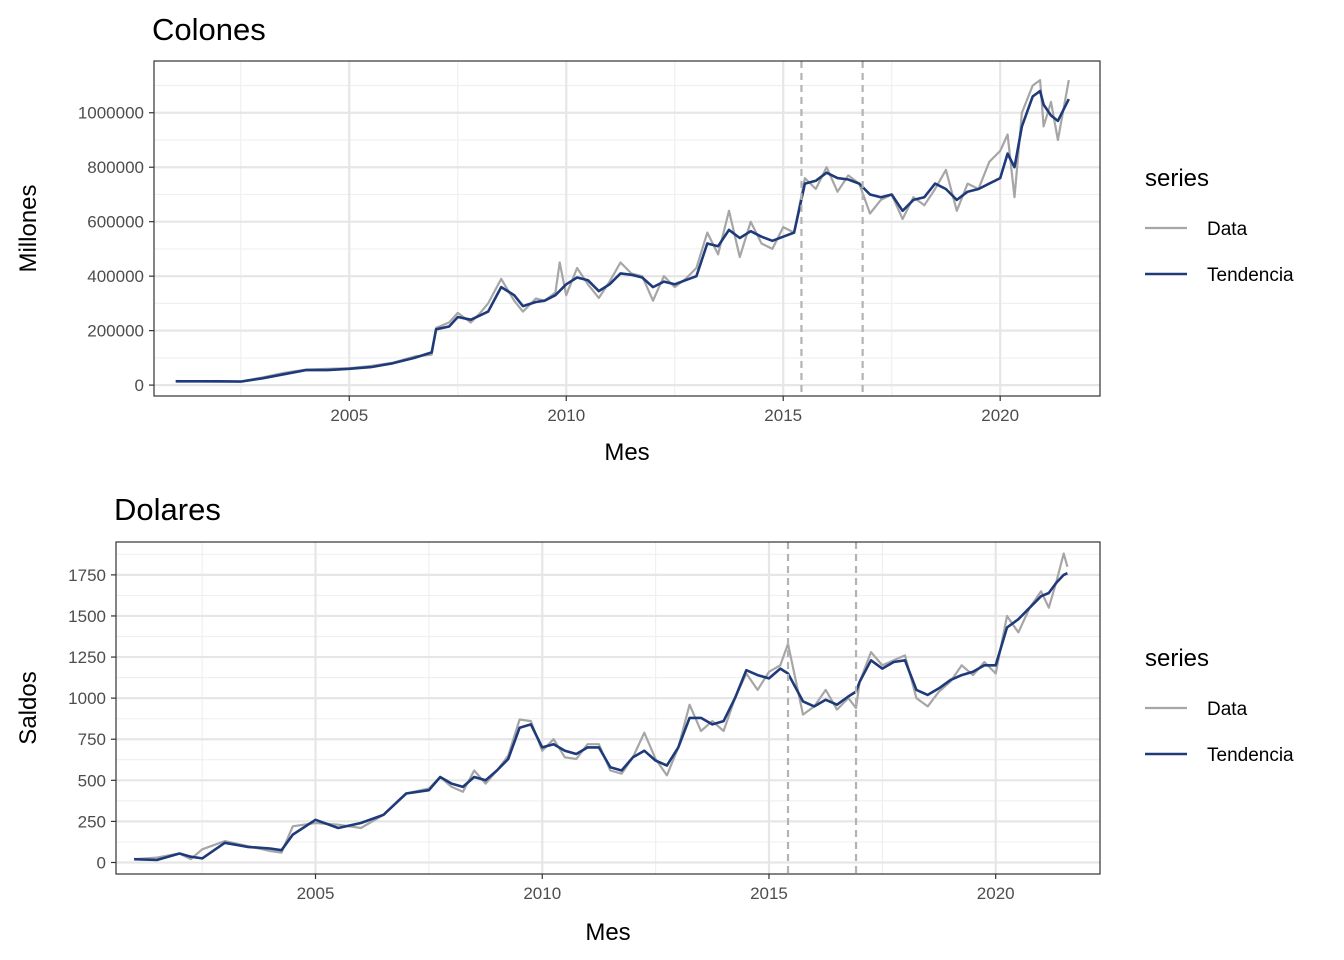 The image size is (1344, 960). I want to click on y-tick-label: 500, so click(92, 780).